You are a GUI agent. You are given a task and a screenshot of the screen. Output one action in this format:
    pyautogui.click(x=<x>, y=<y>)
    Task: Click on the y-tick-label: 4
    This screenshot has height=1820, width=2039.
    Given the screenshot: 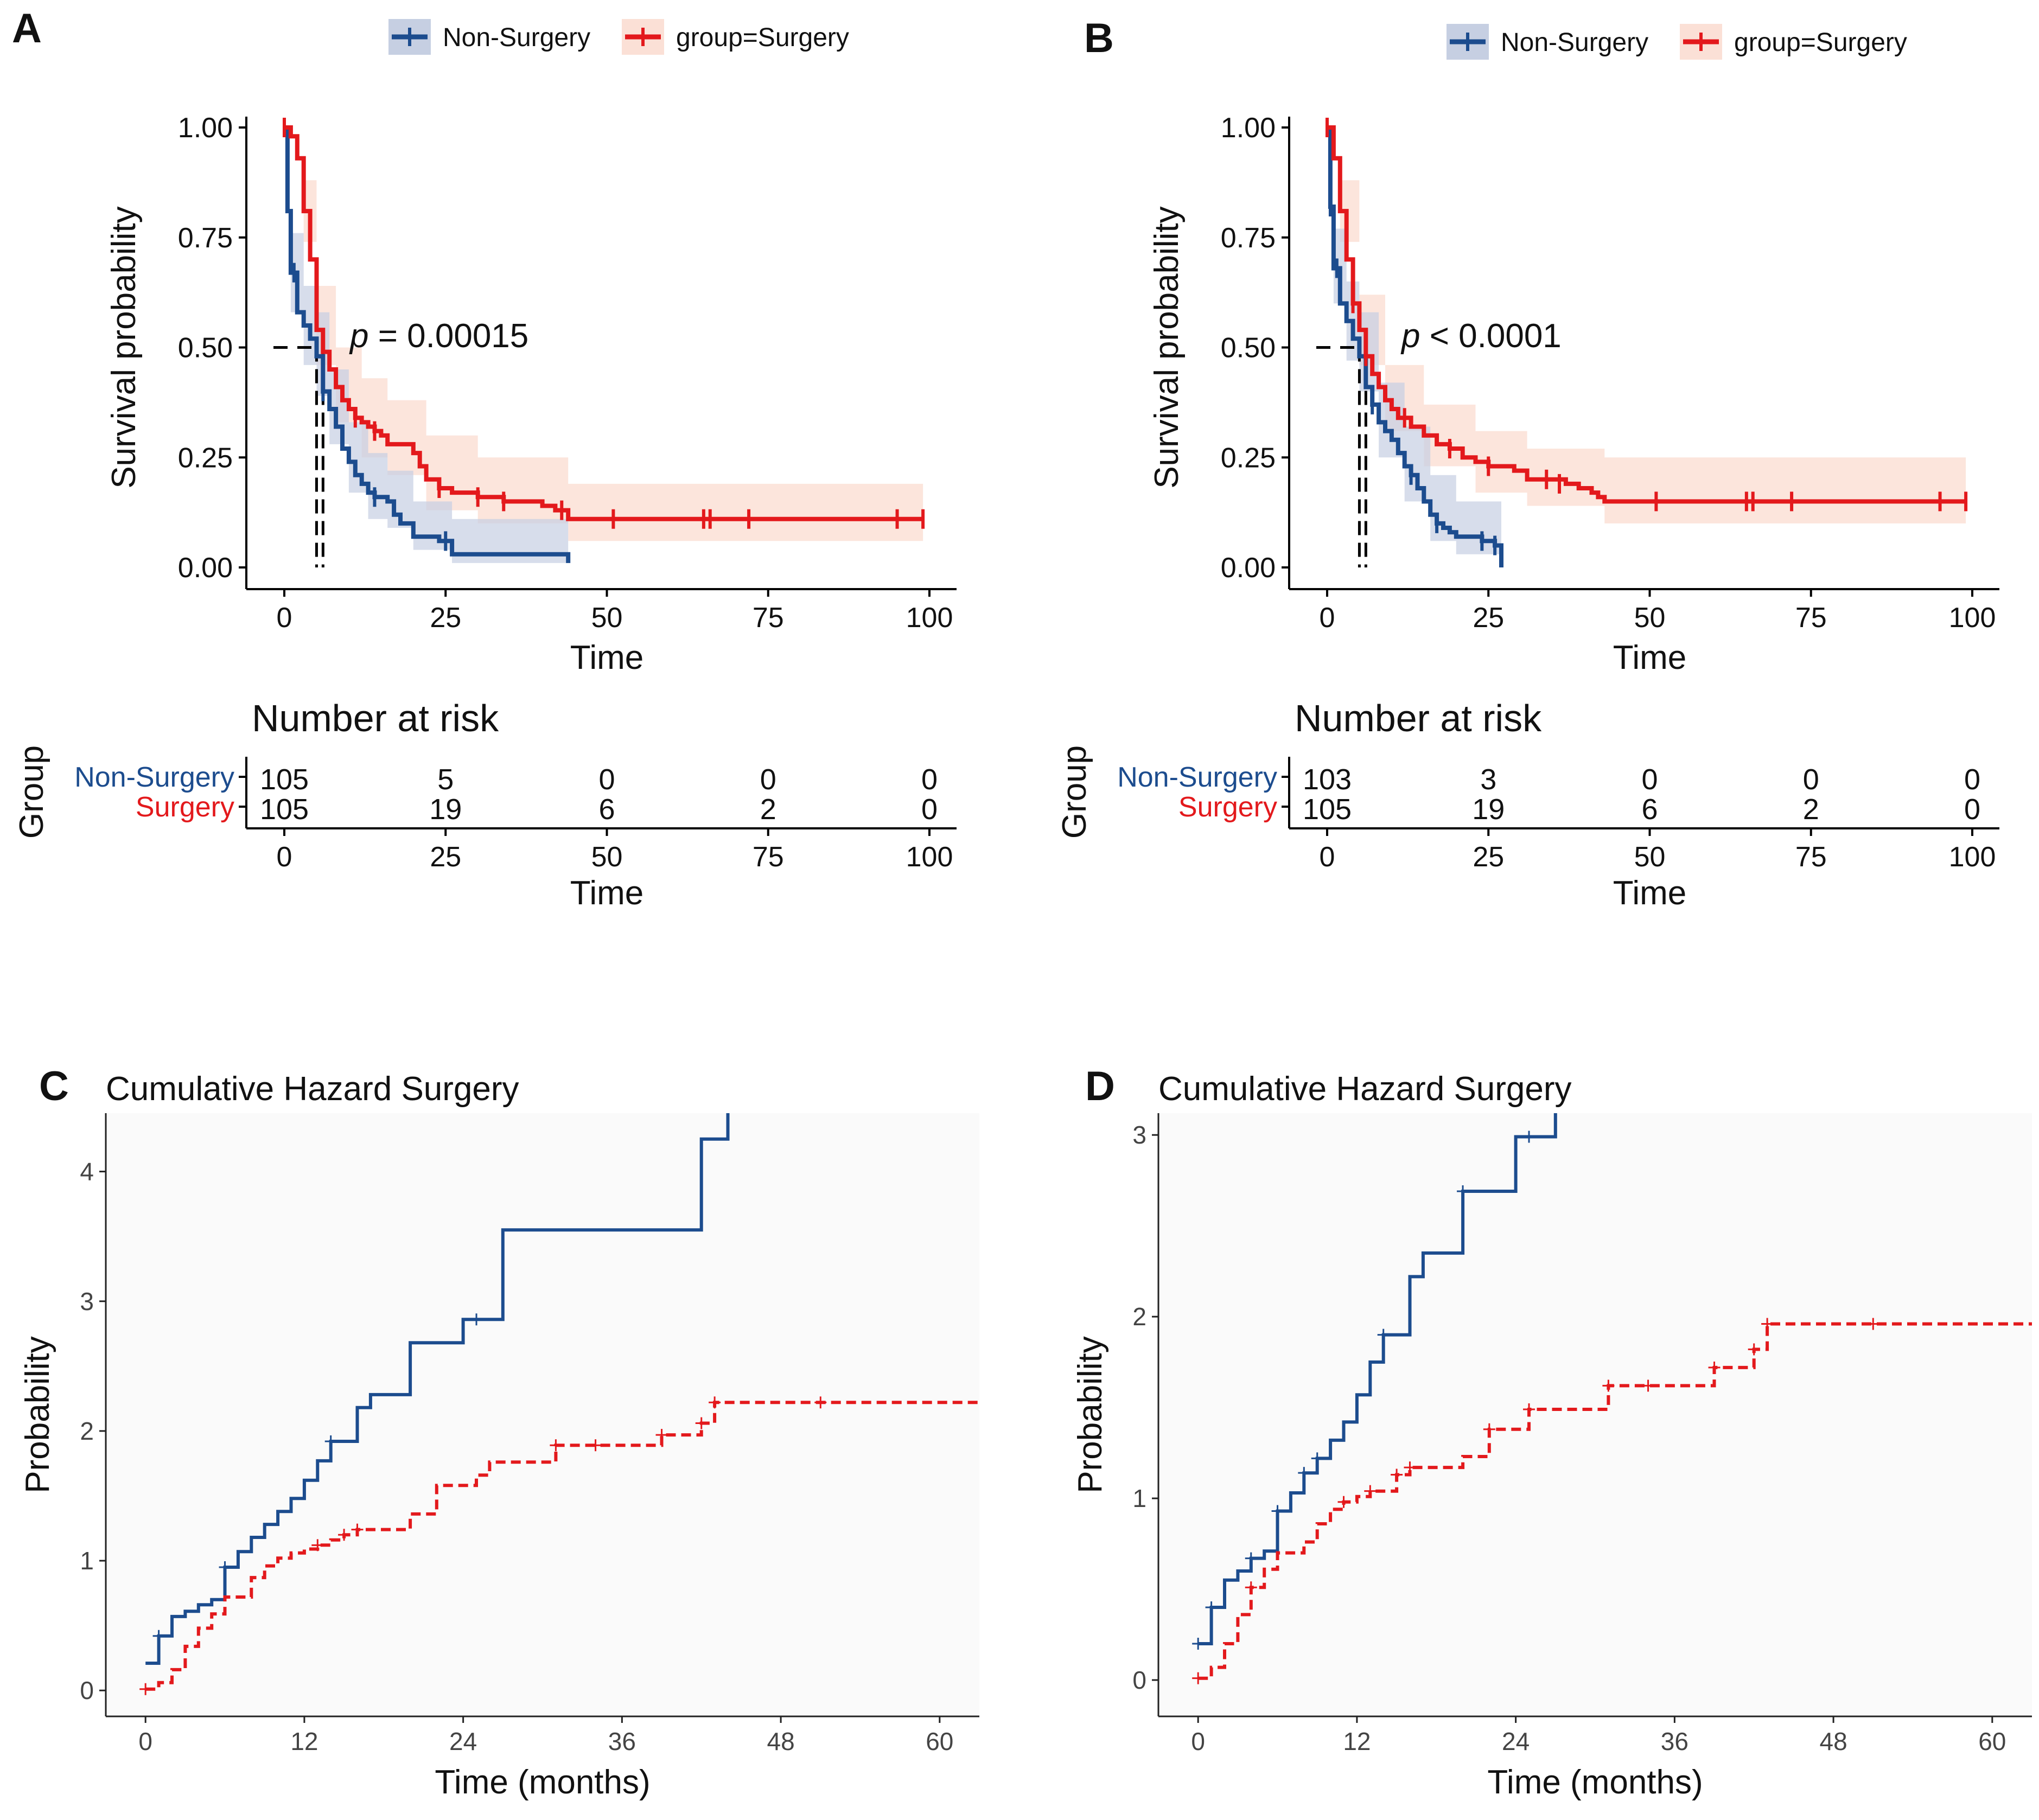 What is the action you would take?
    pyautogui.click(x=87, y=1172)
    